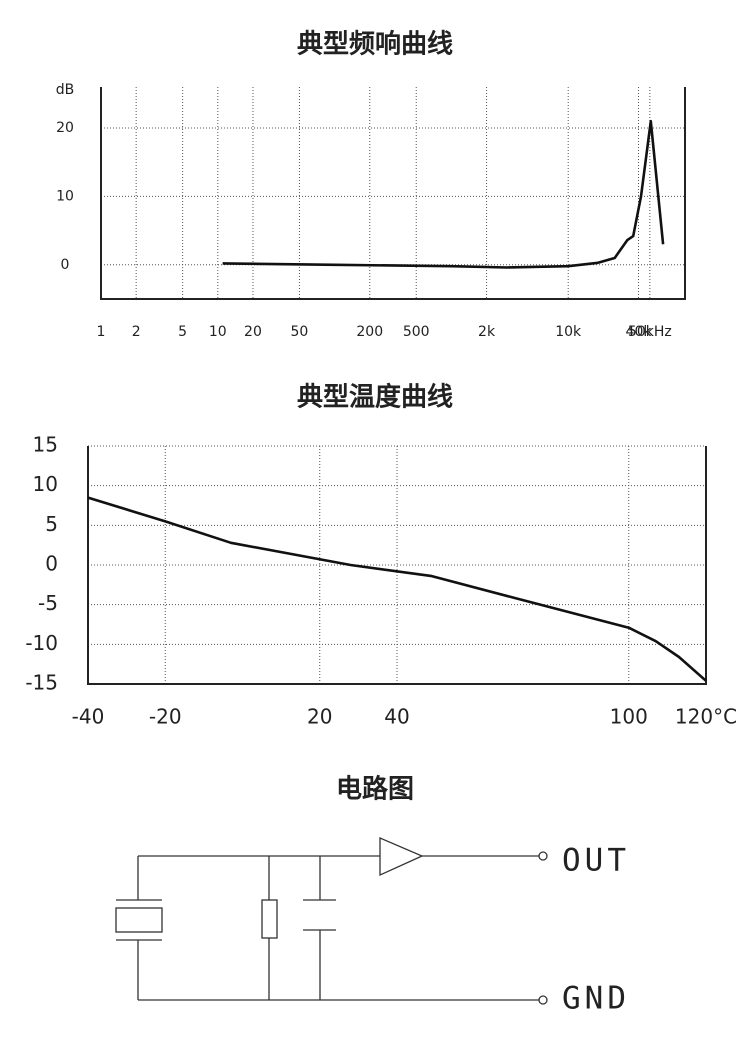 Image resolution: width=750 pixels, height=1053 pixels. I want to click on x-tick-label: 40, so click(396, 717).